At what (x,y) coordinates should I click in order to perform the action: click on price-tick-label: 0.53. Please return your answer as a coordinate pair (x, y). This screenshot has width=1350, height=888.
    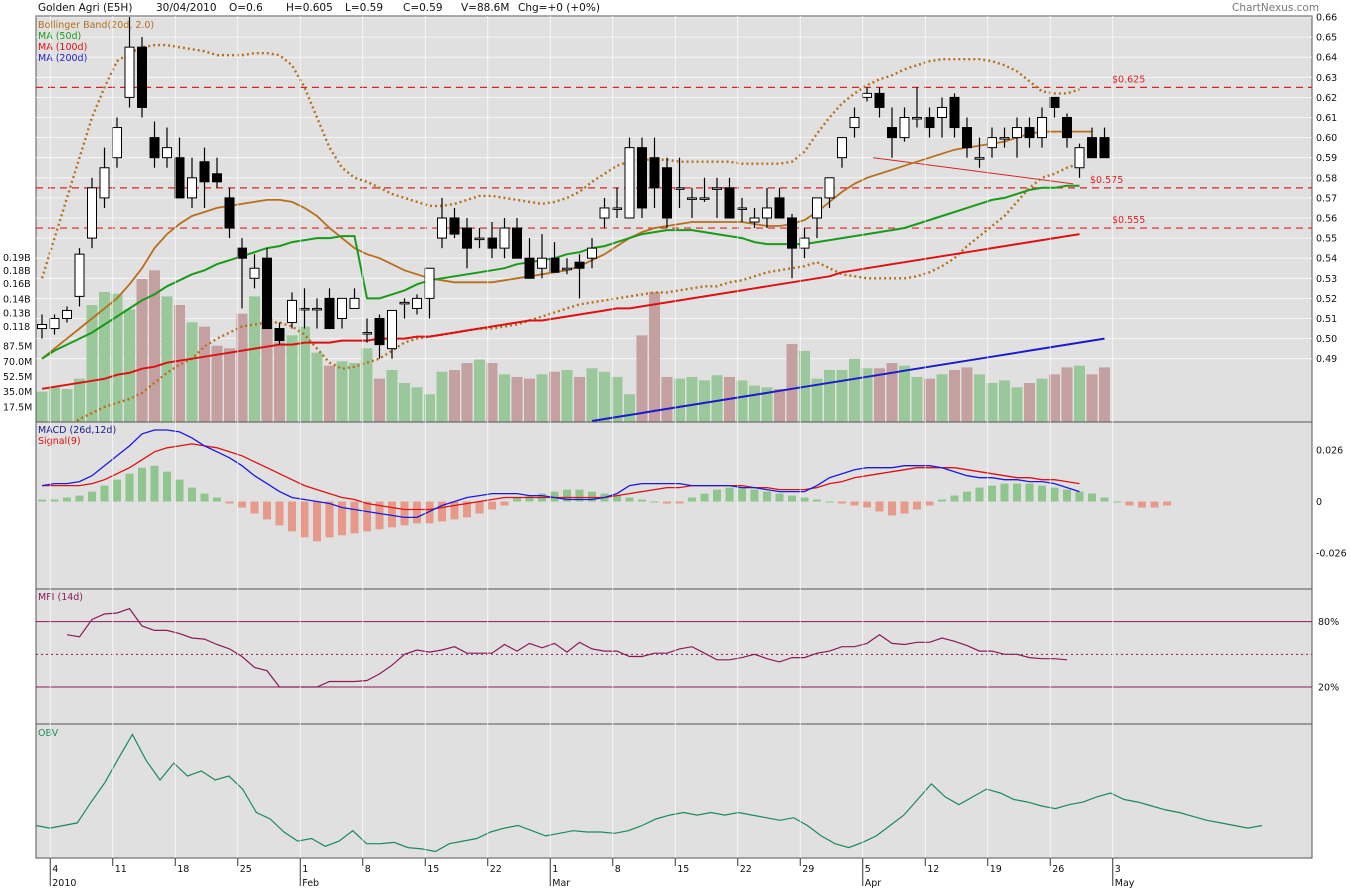
    Looking at the image, I should click on (1326, 279).